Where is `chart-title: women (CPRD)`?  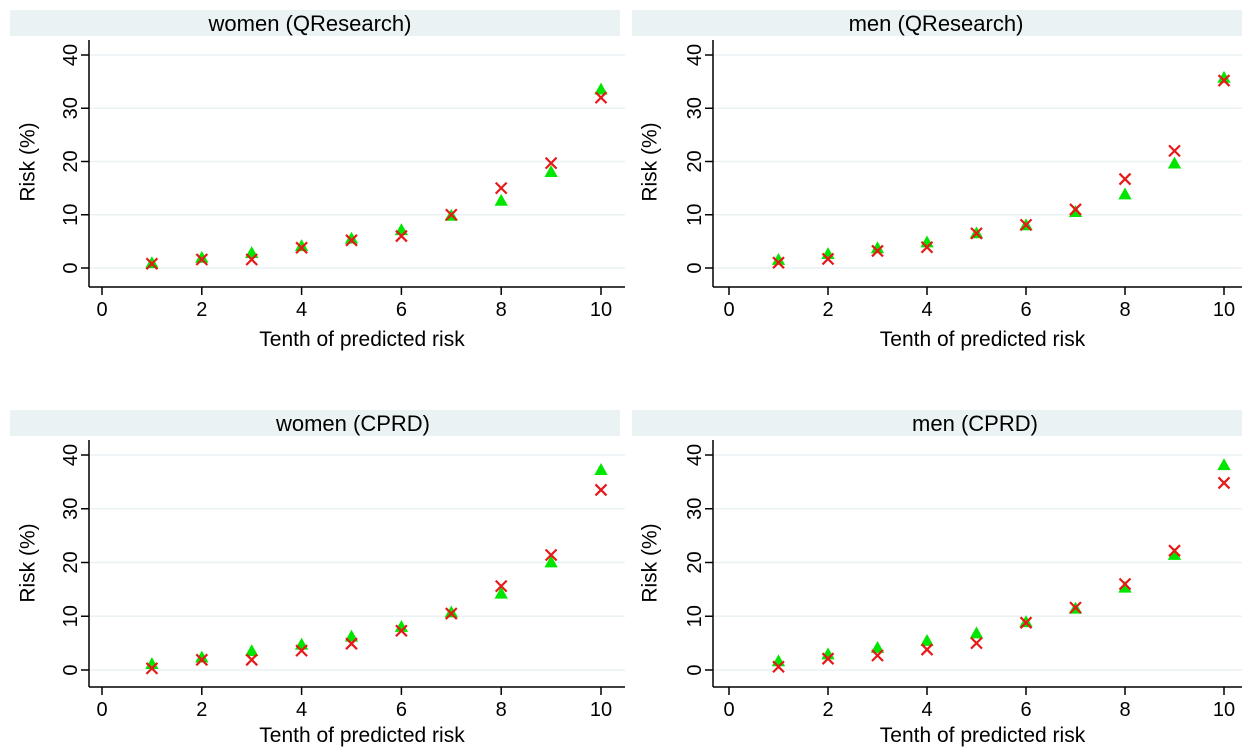 chart-title: women (CPRD) is located at coordinates (352, 423).